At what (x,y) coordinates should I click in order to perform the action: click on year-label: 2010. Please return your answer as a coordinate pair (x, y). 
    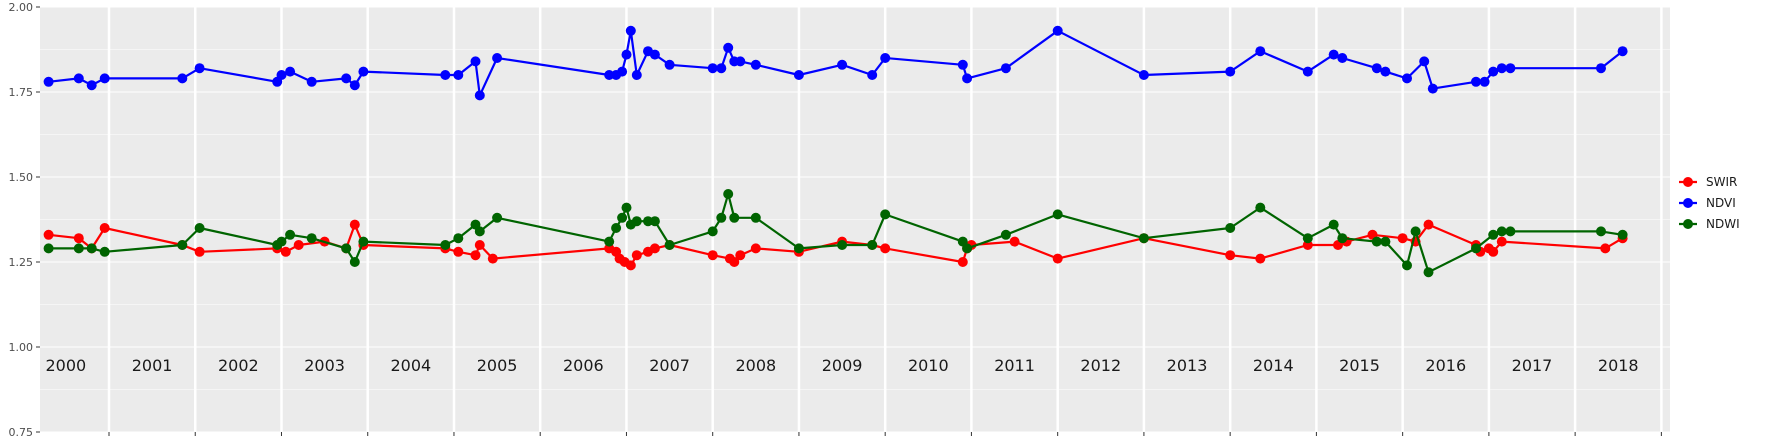
    Looking at the image, I should click on (928, 365).